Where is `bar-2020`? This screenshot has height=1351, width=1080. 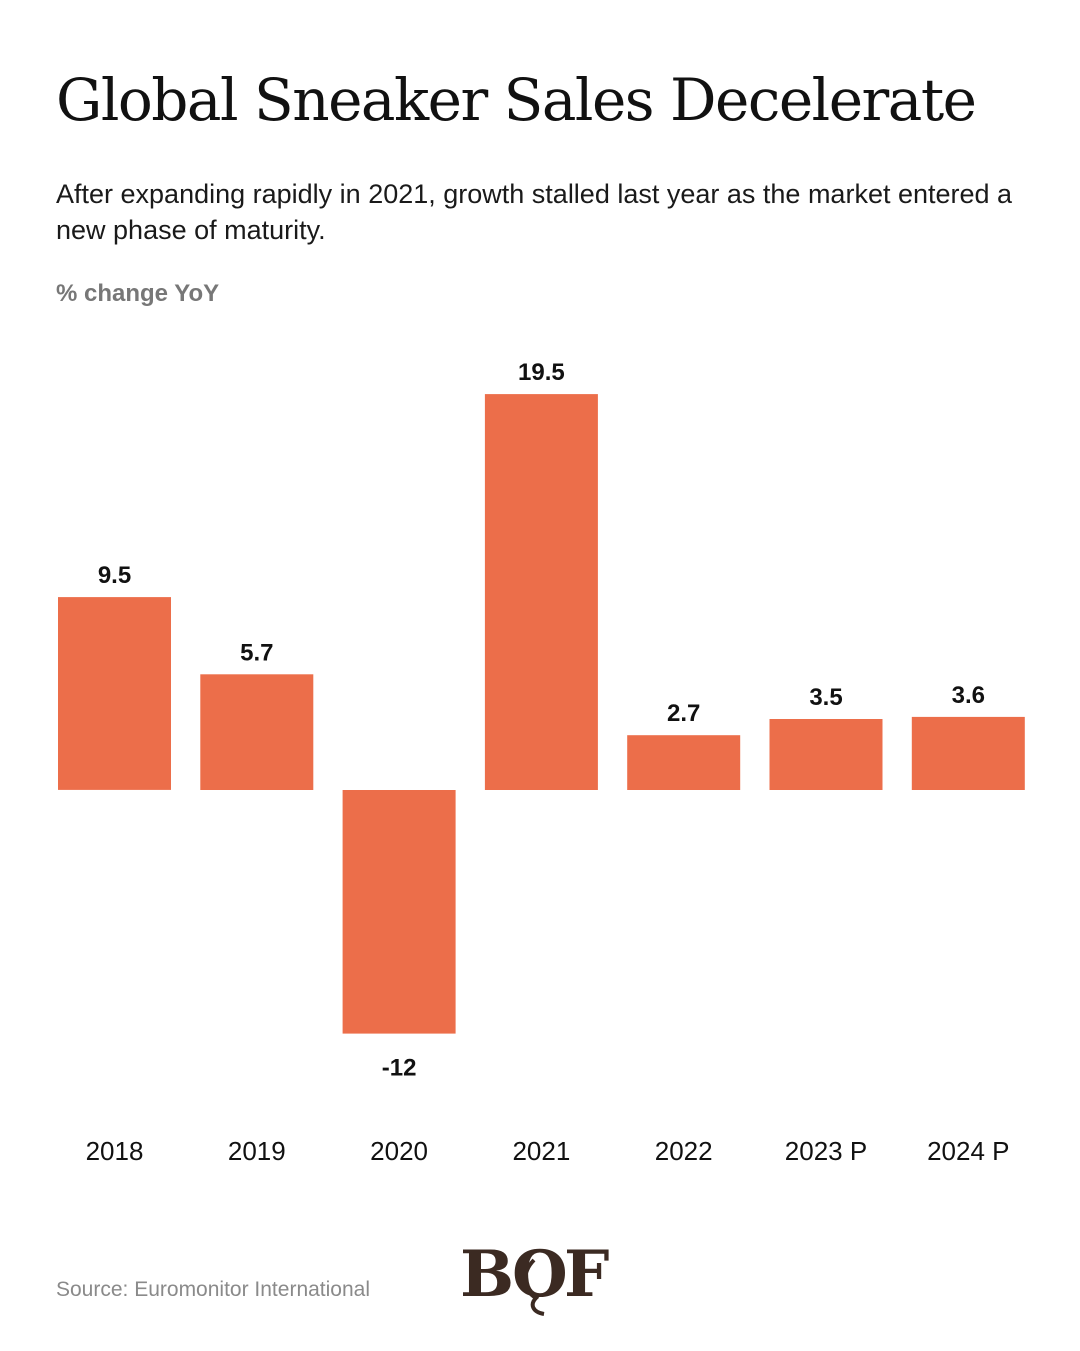
bar-2020 is located at coordinates (399, 912).